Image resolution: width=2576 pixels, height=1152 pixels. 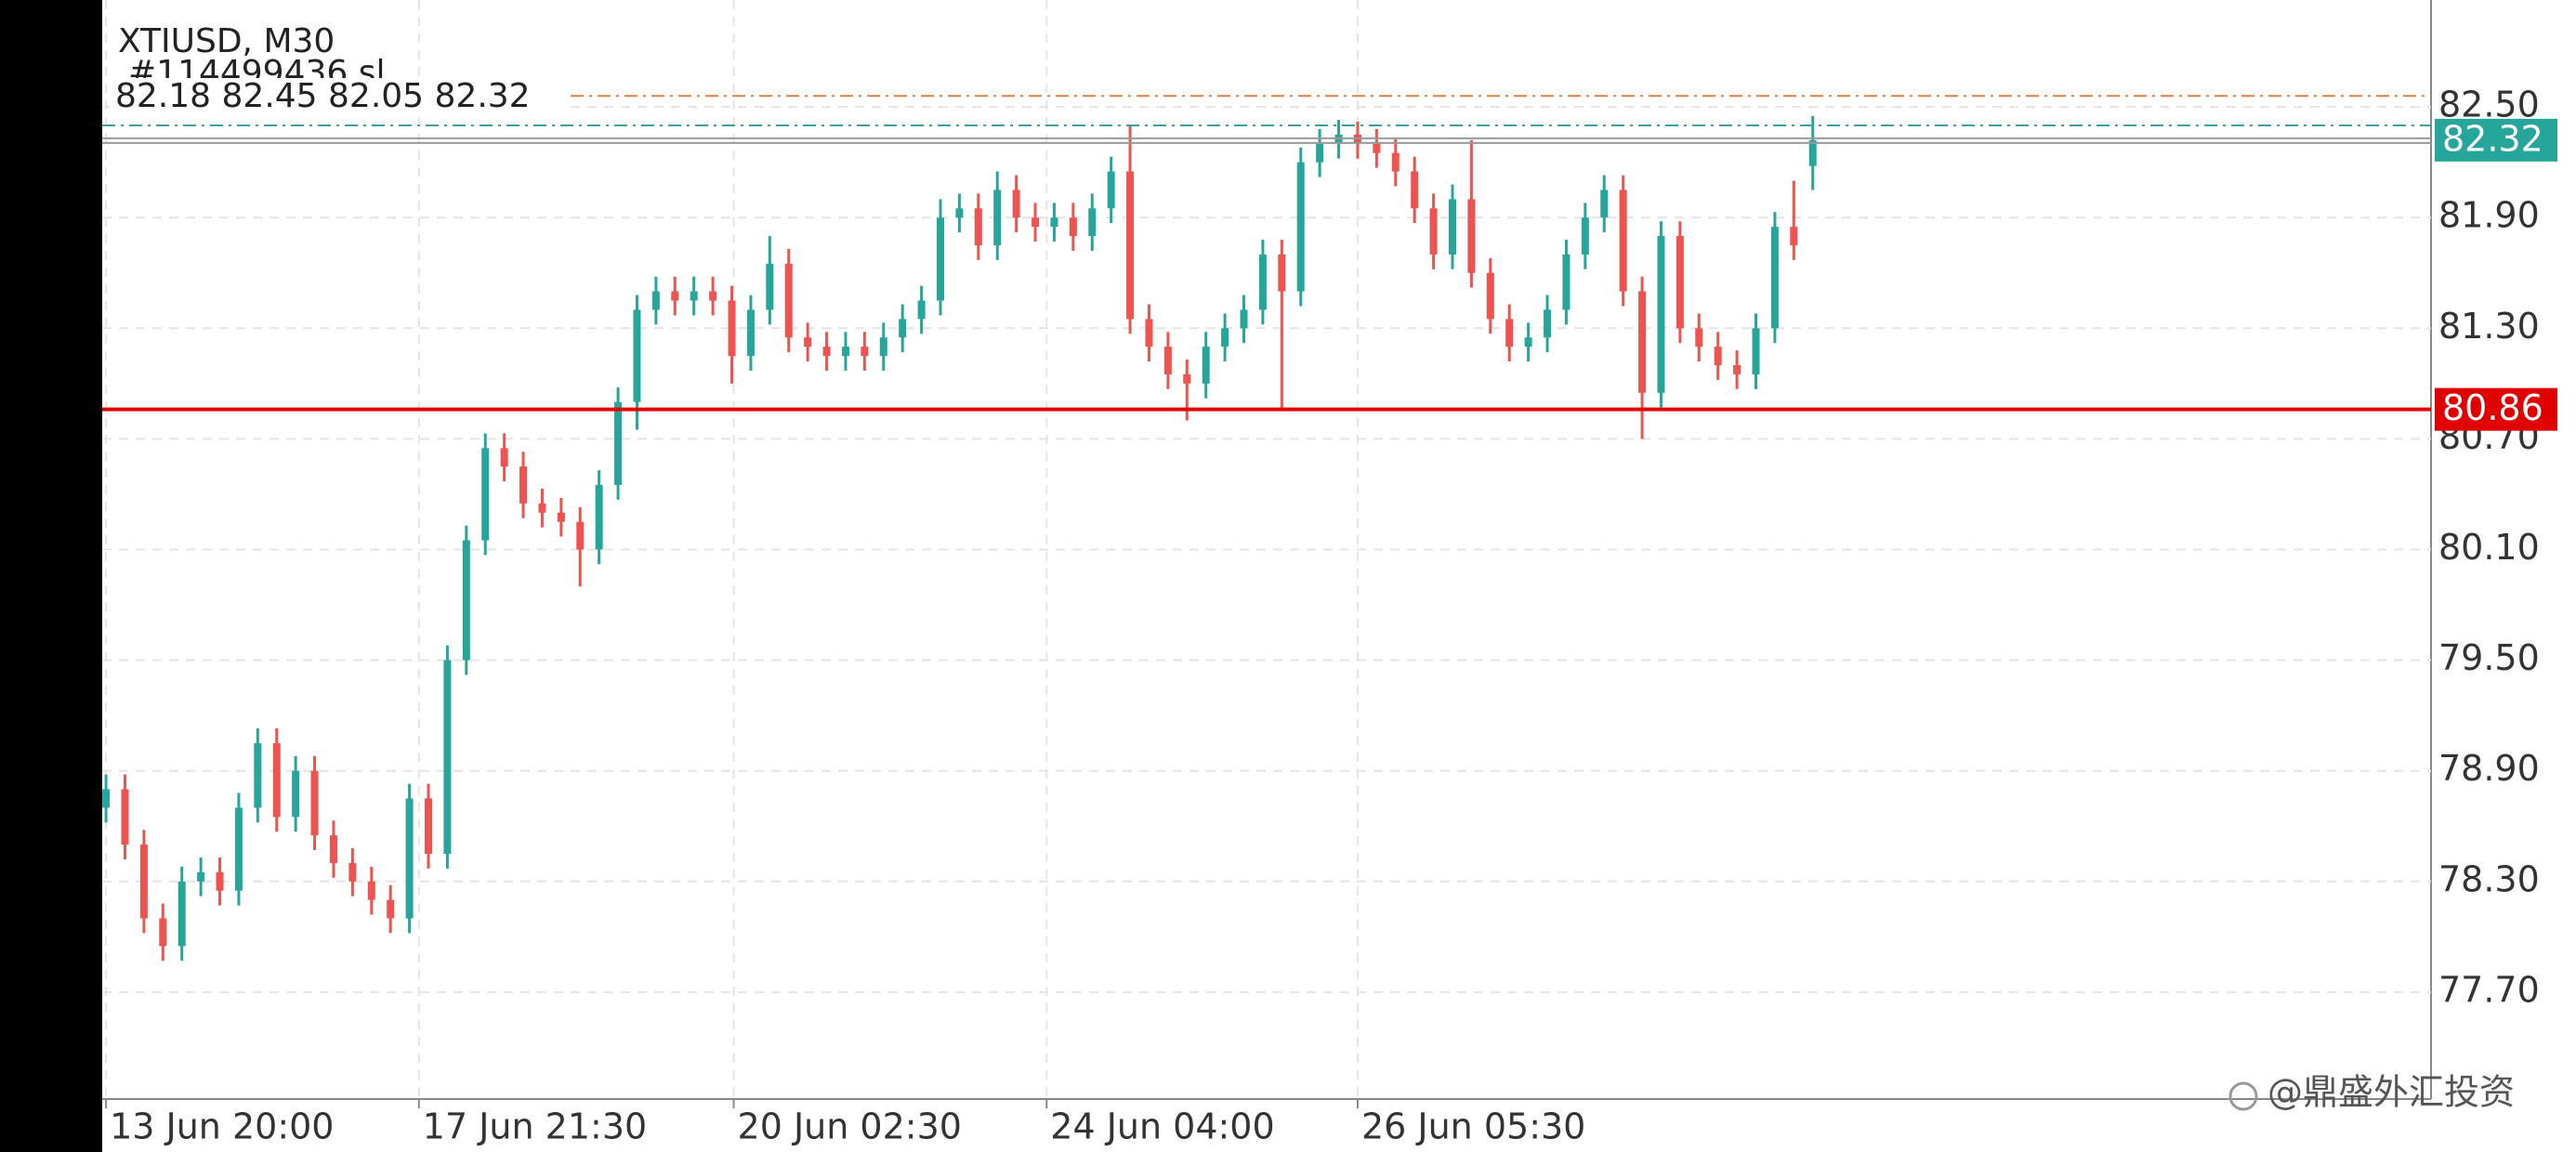 I want to click on y-tick-label: 78.30, so click(x=2489, y=878).